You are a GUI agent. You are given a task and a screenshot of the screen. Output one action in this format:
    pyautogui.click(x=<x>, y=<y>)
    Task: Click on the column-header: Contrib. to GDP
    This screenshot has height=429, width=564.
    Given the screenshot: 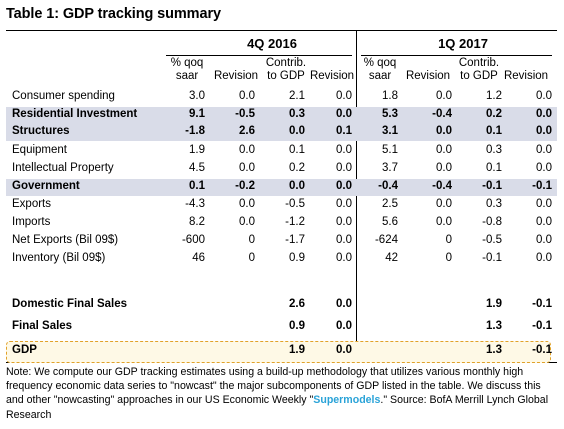 What is the action you would take?
    pyautogui.click(x=286, y=70)
    